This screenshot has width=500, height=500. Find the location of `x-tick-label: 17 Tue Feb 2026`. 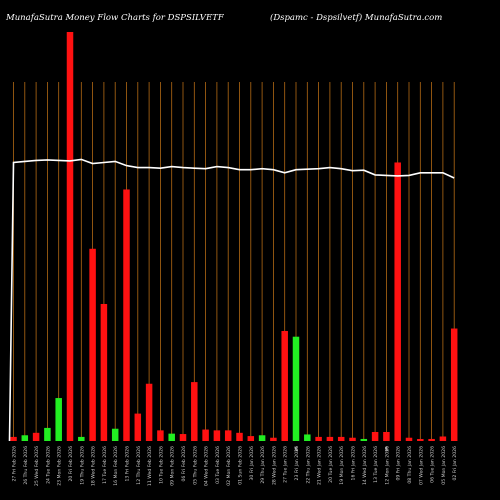

x-tick-label: 17 Tue Feb 2026 is located at coordinates (105, 465).